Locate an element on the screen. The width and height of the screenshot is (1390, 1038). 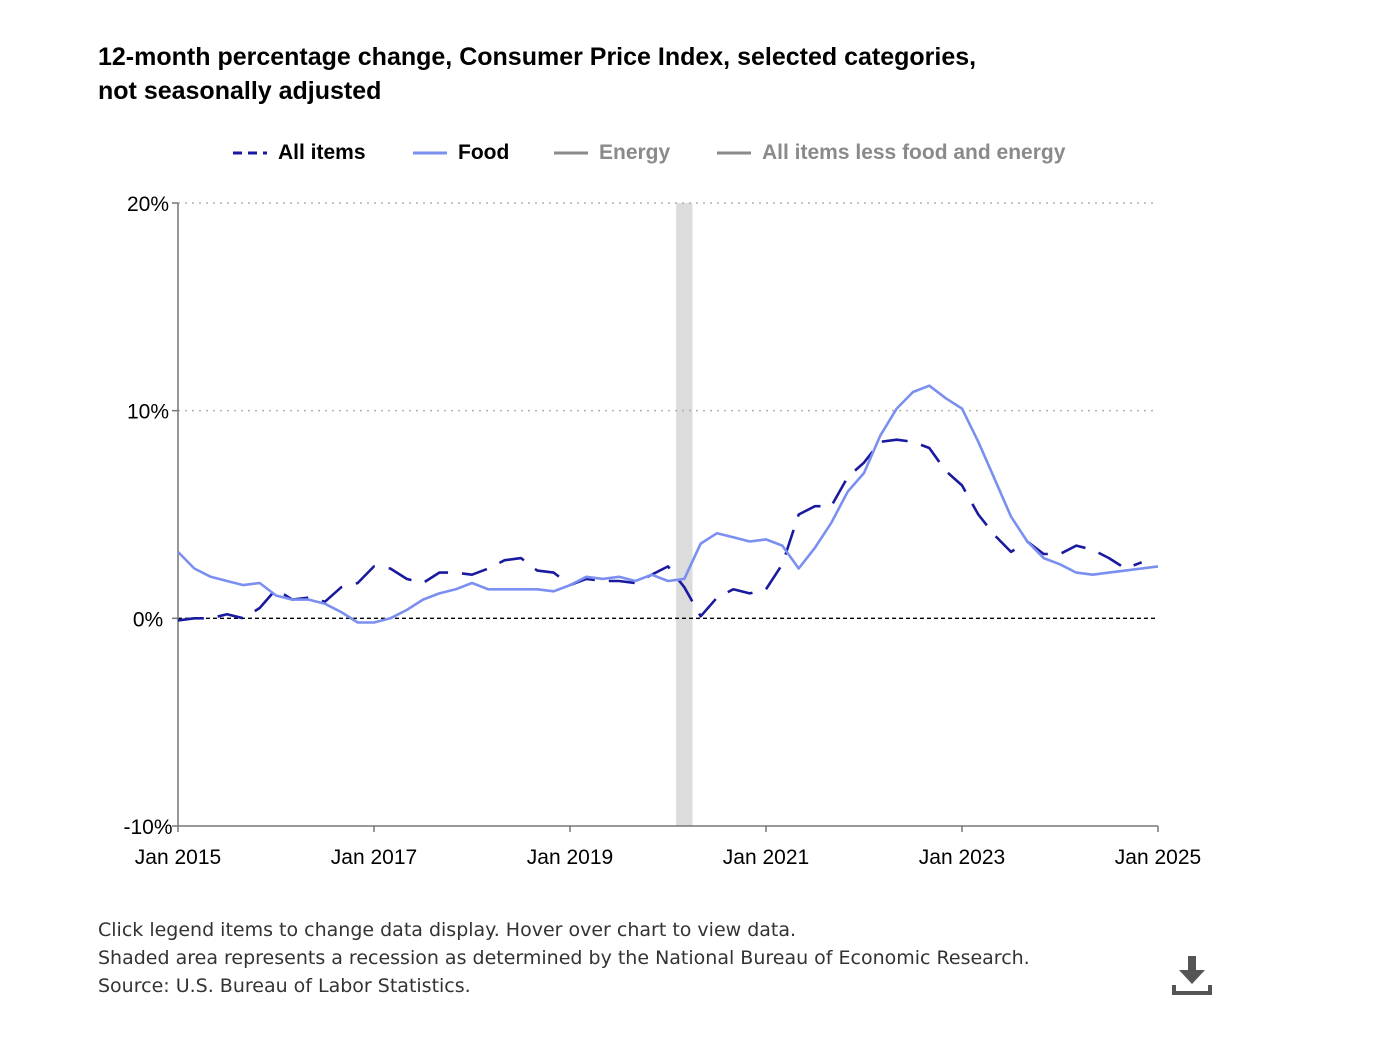
x-tick-label: Jan 2015 is located at coordinates (178, 857).